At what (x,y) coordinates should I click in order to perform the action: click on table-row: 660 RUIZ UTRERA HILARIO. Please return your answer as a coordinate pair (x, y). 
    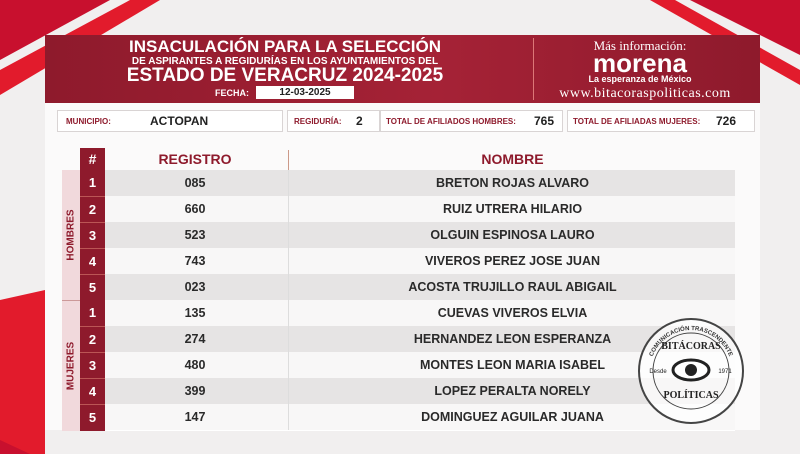
    Looking at the image, I should click on (420, 209).